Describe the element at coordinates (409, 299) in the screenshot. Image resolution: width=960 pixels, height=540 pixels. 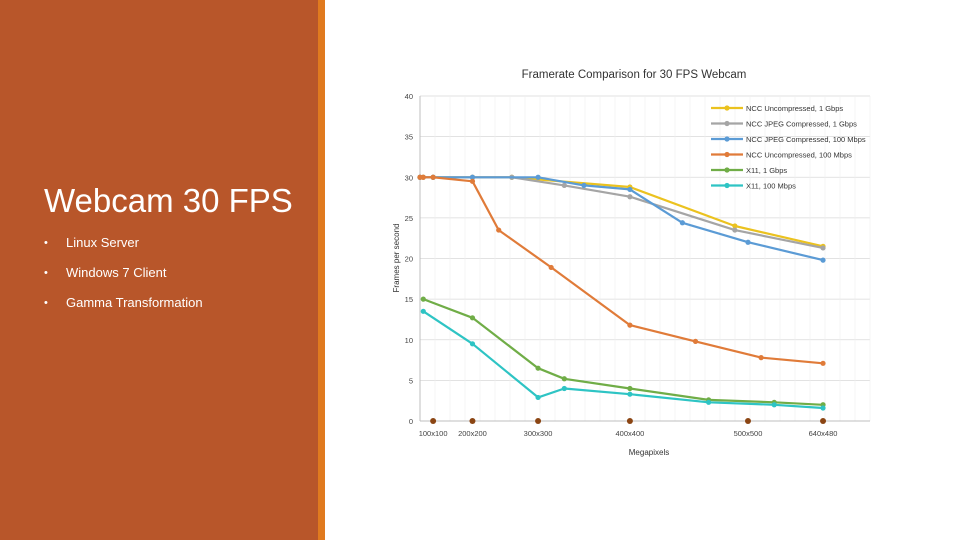
I see `y-tick-label: 15` at that location.